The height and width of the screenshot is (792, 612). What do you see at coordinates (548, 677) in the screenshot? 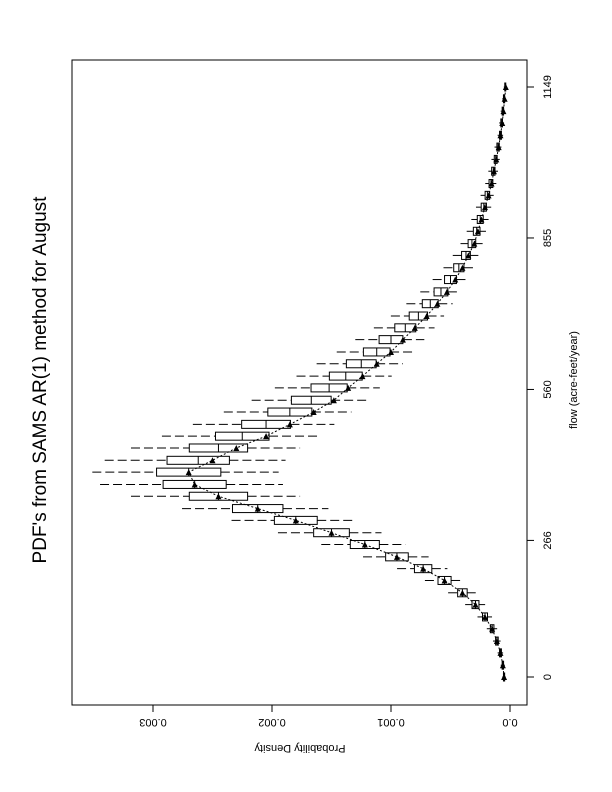
I see `flow-tick-label: 0` at bounding box center [548, 677].